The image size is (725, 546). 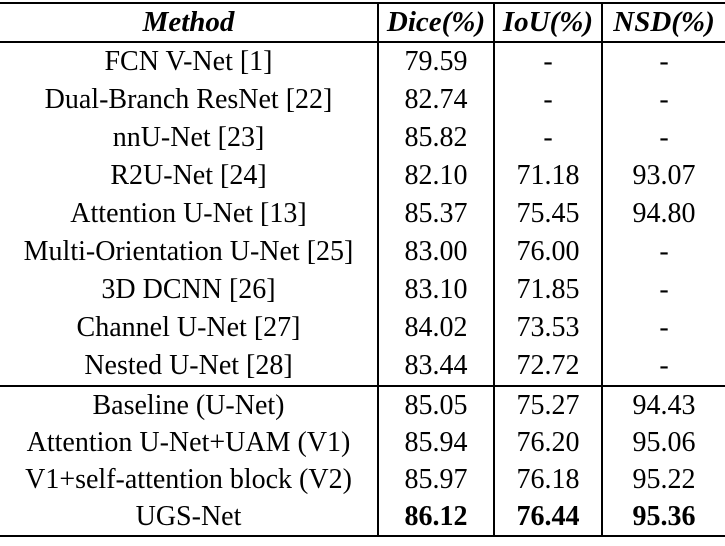 I want to click on method-cell: Nested U-Net [28], so click(x=188, y=365).